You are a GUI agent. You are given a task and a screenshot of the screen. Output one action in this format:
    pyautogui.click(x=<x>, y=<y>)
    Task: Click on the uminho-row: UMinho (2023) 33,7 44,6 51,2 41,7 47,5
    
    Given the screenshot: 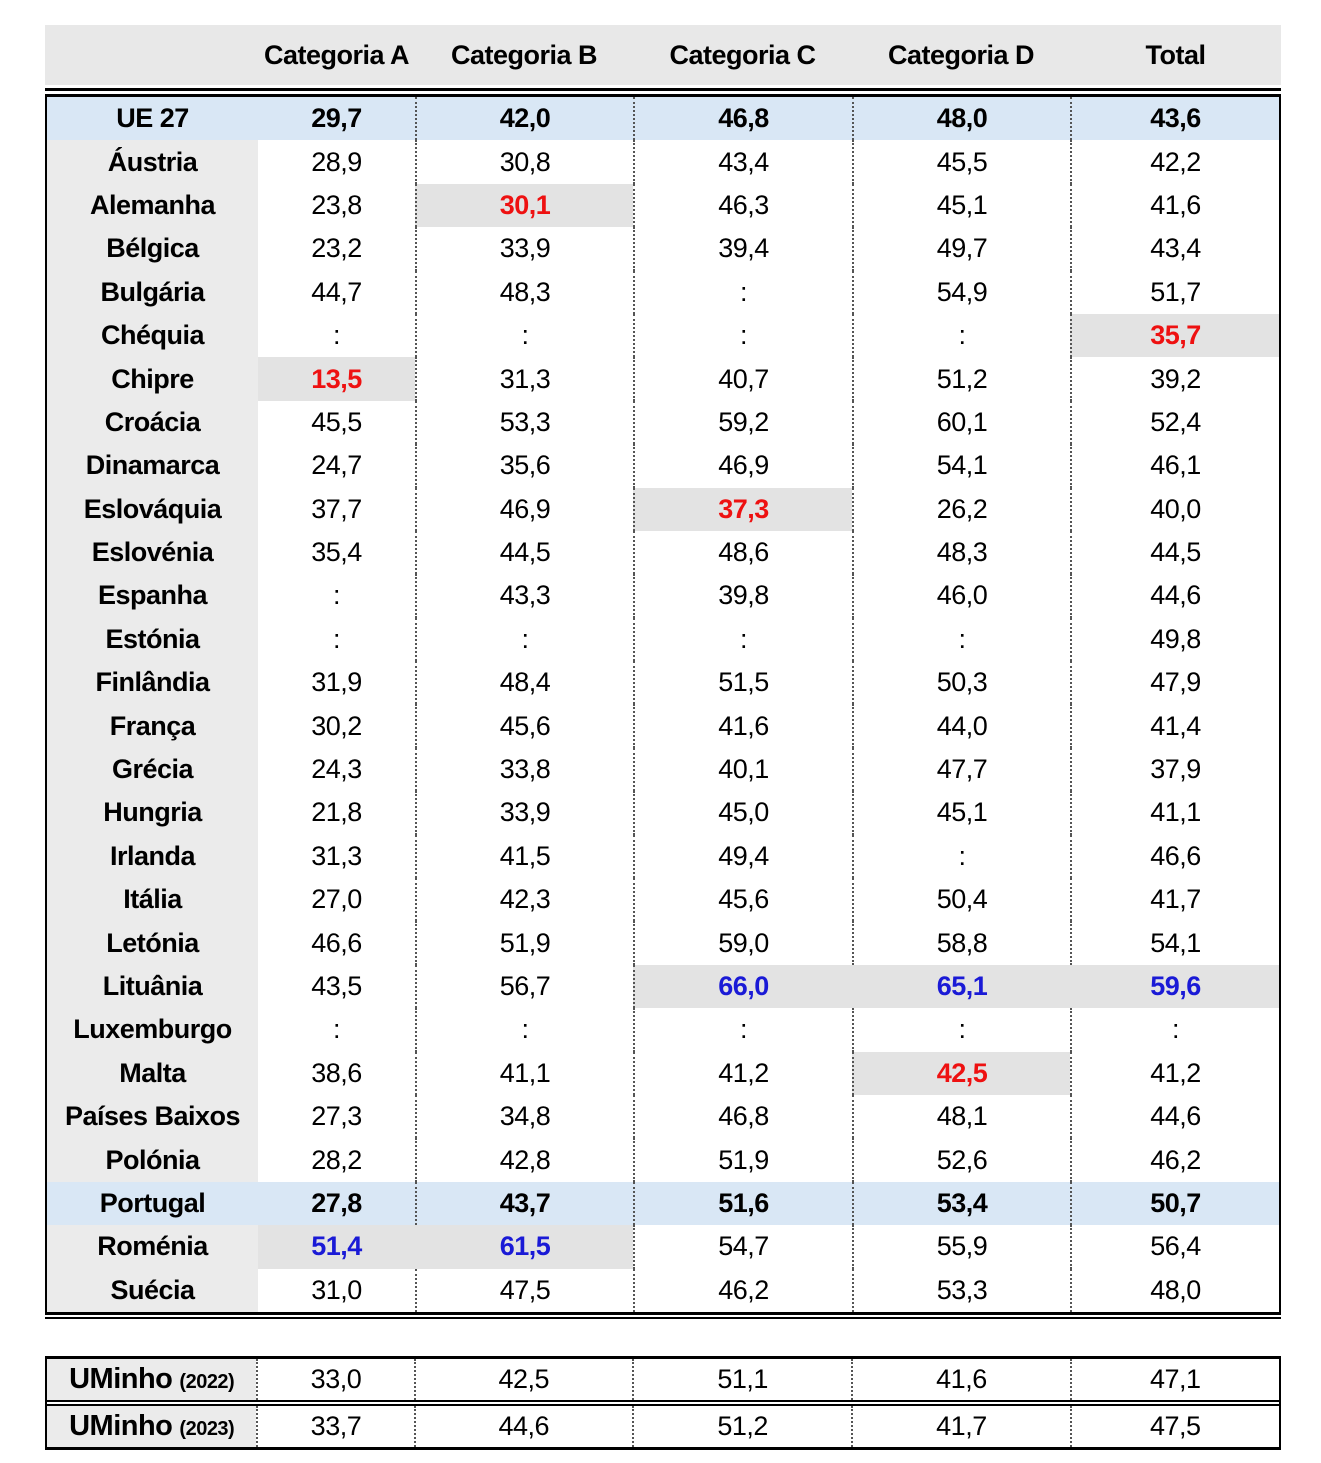 What is the action you would take?
    pyautogui.click(x=663, y=1426)
    